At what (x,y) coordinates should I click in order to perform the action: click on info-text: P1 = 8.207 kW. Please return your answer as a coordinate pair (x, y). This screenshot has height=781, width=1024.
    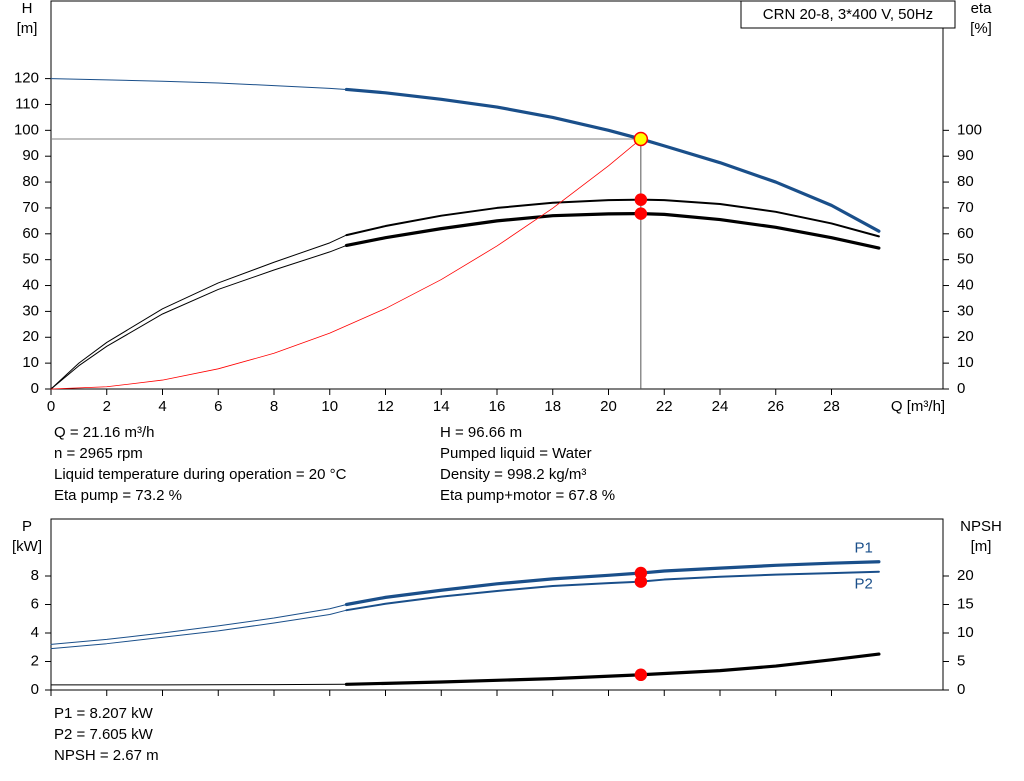
    Looking at the image, I should click on (104, 713).